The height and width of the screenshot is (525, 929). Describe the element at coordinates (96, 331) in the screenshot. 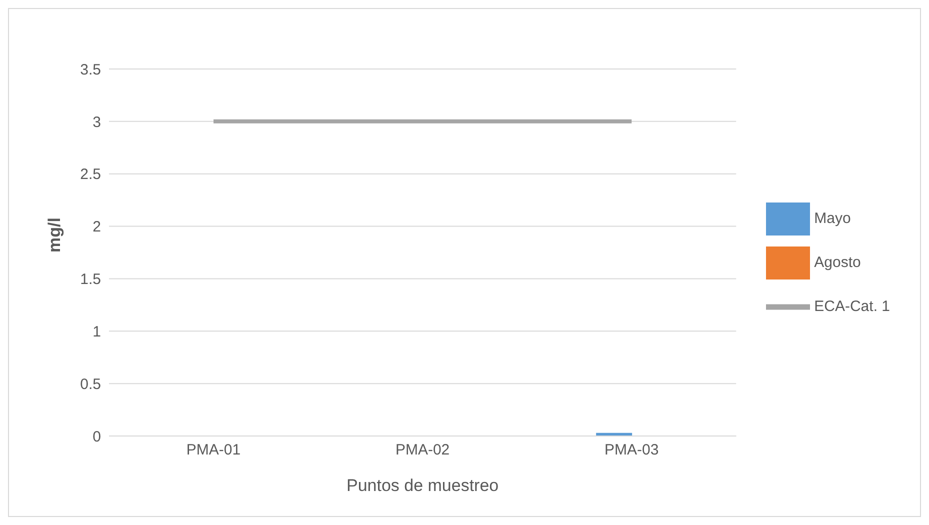

I see `y-tick-label: 1` at that location.